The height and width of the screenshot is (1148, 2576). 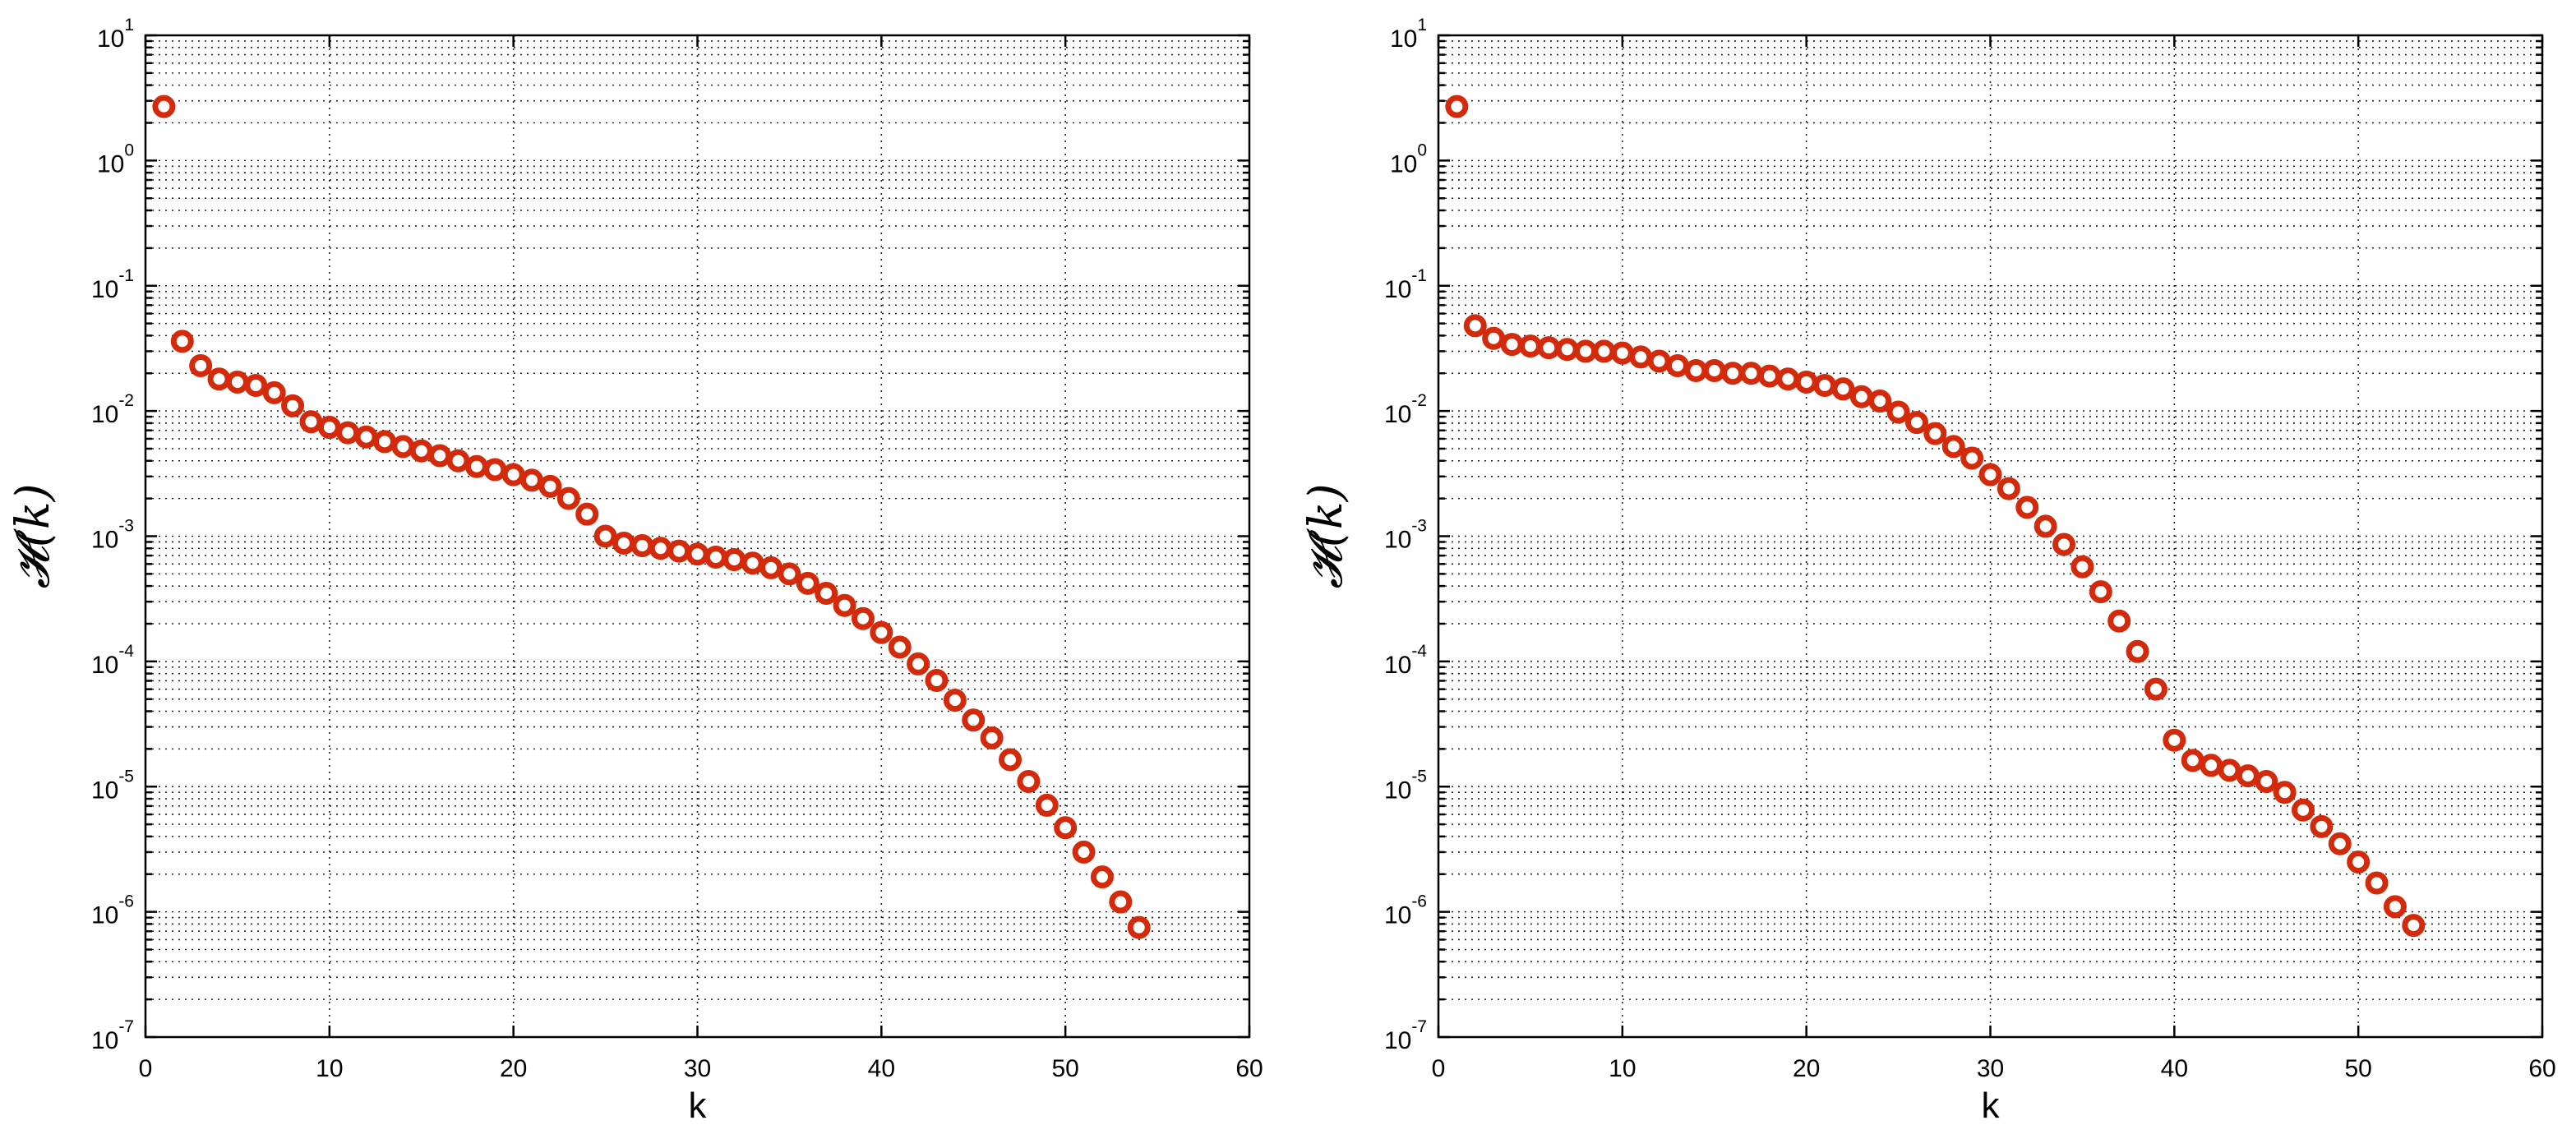 I want to click on x-tick-label: 20, so click(x=1807, y=1068).